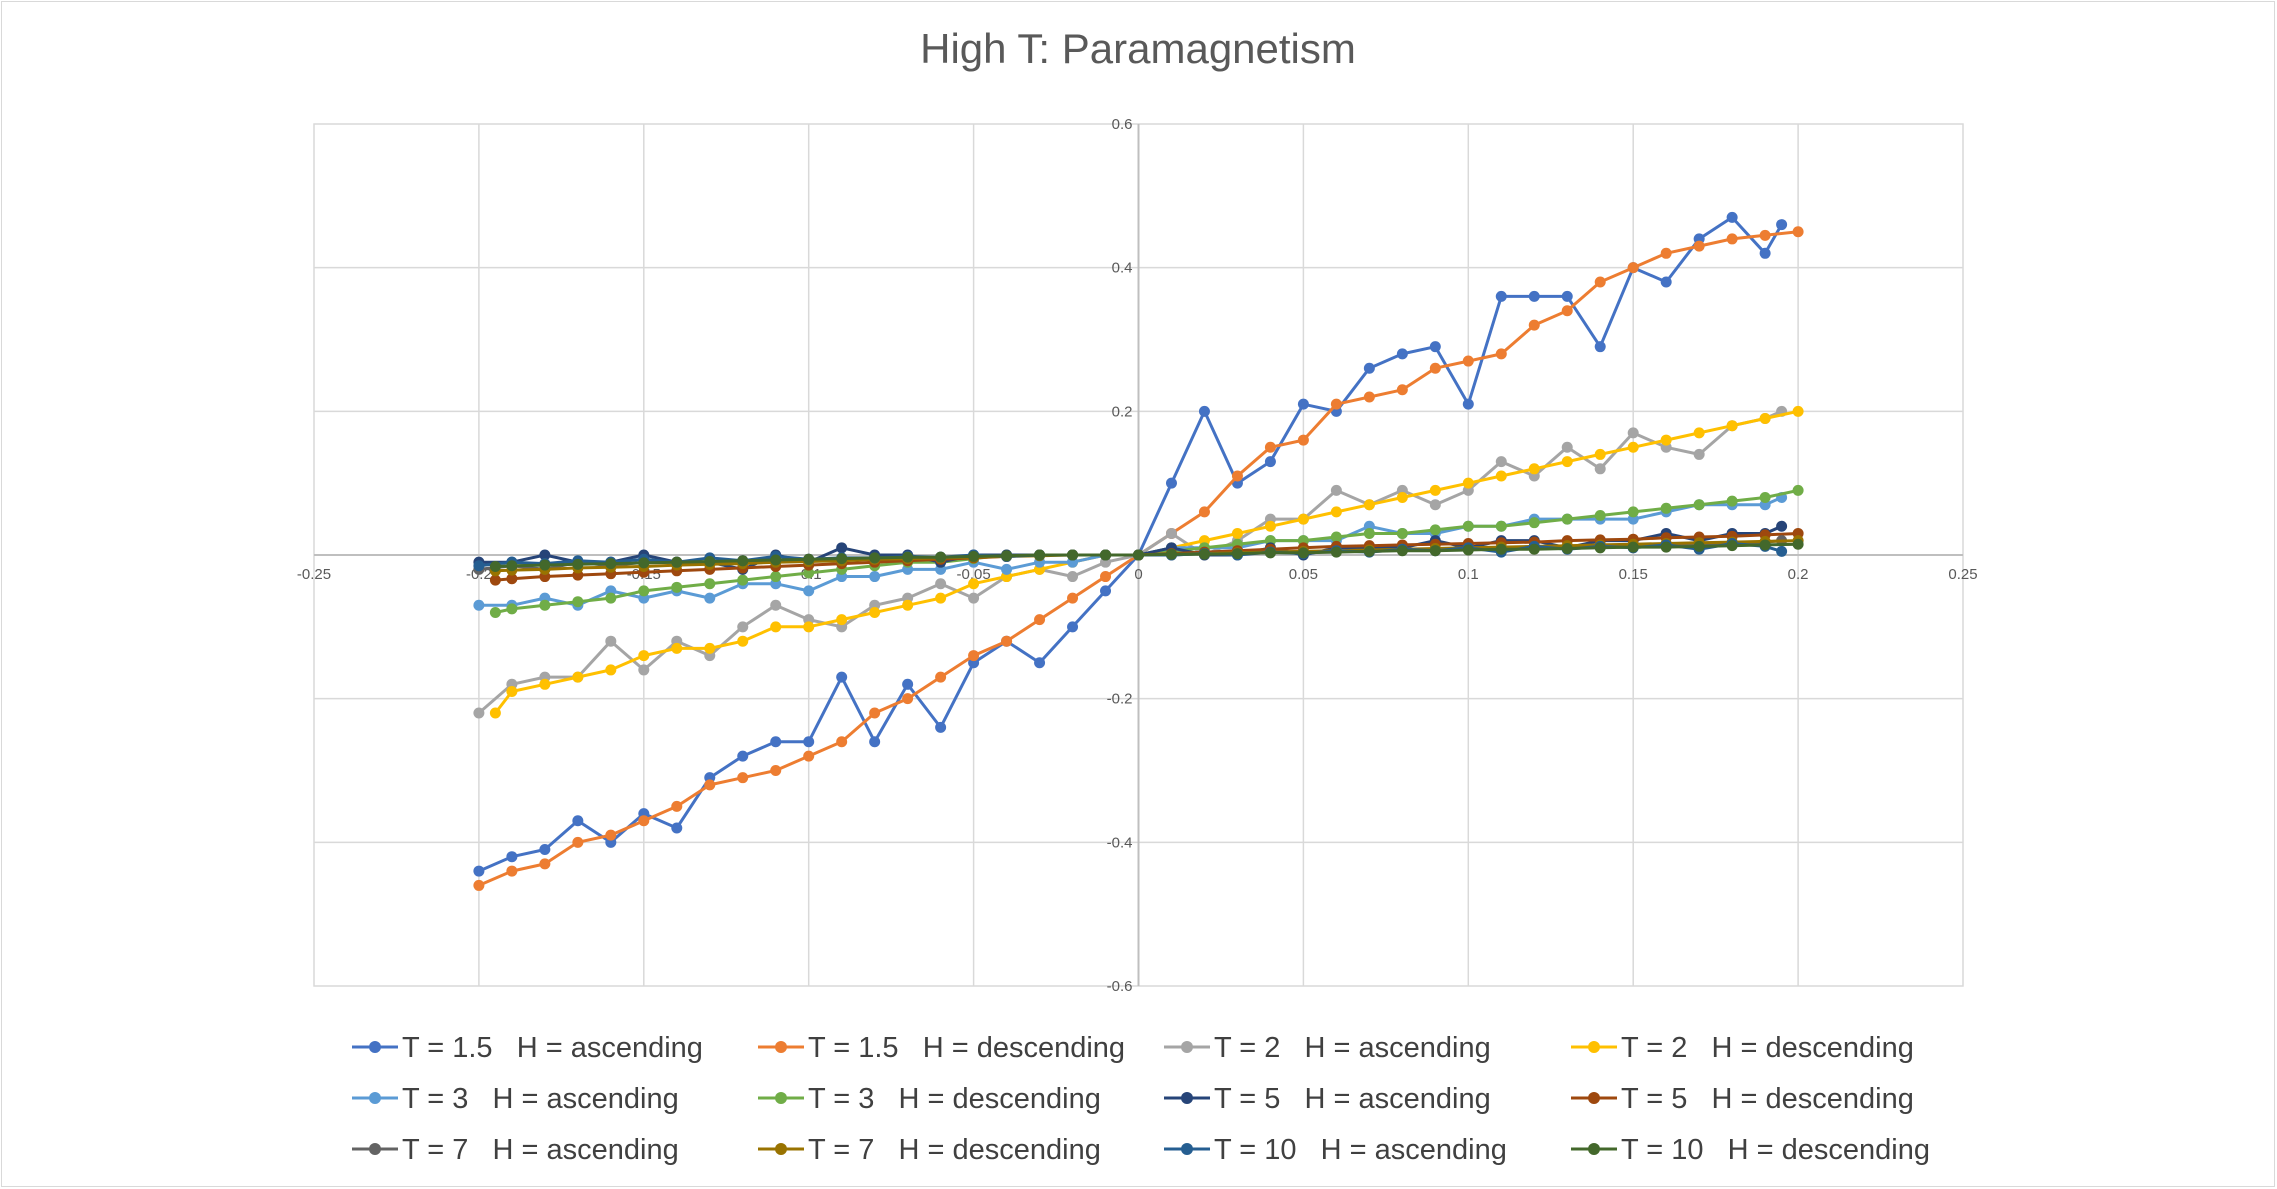 This screenshot has width=2277, height=1189. Describe the element at coordinates (1122, 411) in the screenshot. I see `y-tick-label: 0.2` at that location.